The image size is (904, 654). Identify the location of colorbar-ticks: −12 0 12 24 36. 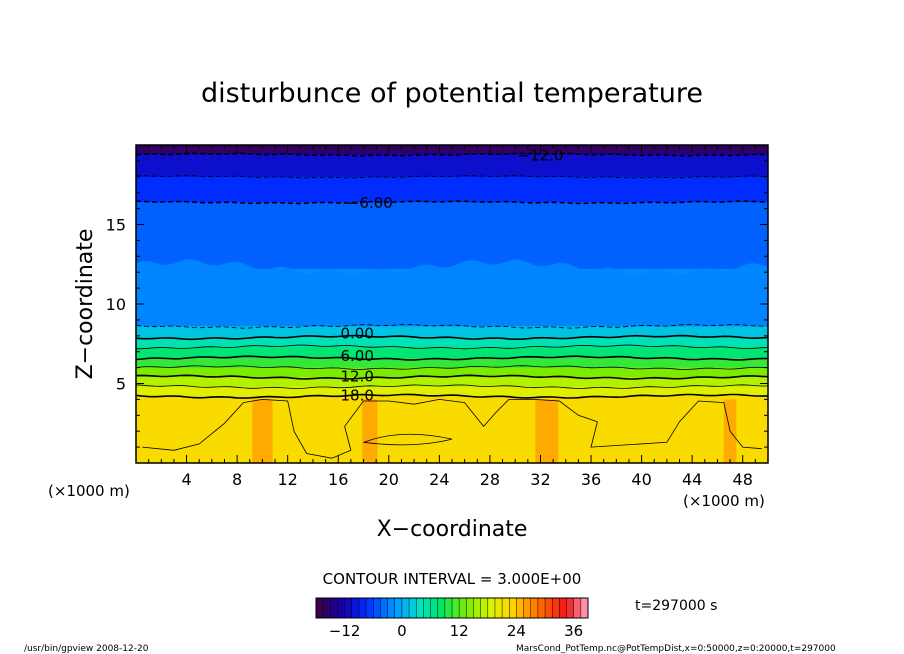
(456, 631).